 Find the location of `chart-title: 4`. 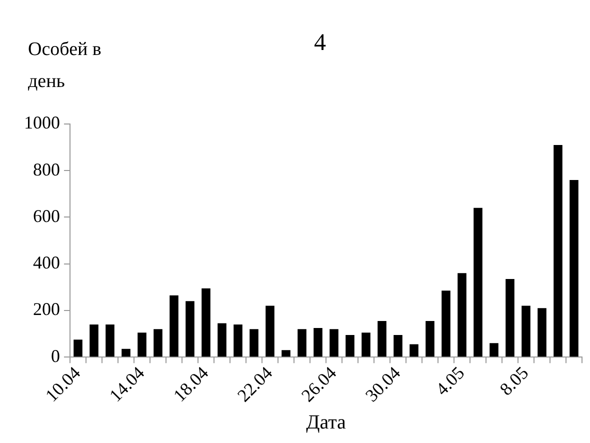

chart-title: 4 is located at coordinates (320, 43).